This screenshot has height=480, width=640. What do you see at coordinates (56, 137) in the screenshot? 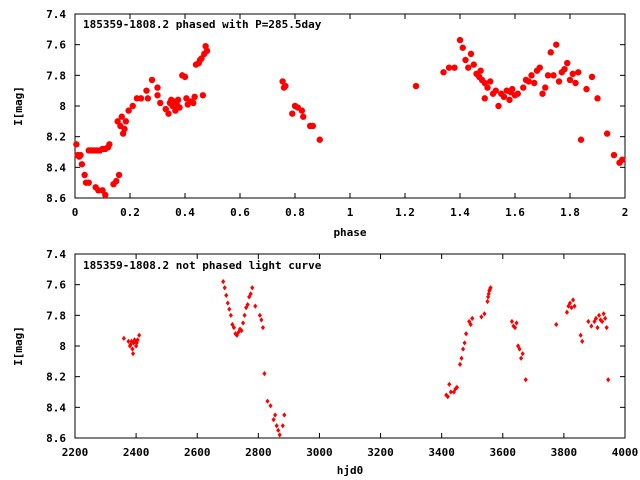
I see `chart1-y-tick-label: 8.2` at bounding box center [56, 137].